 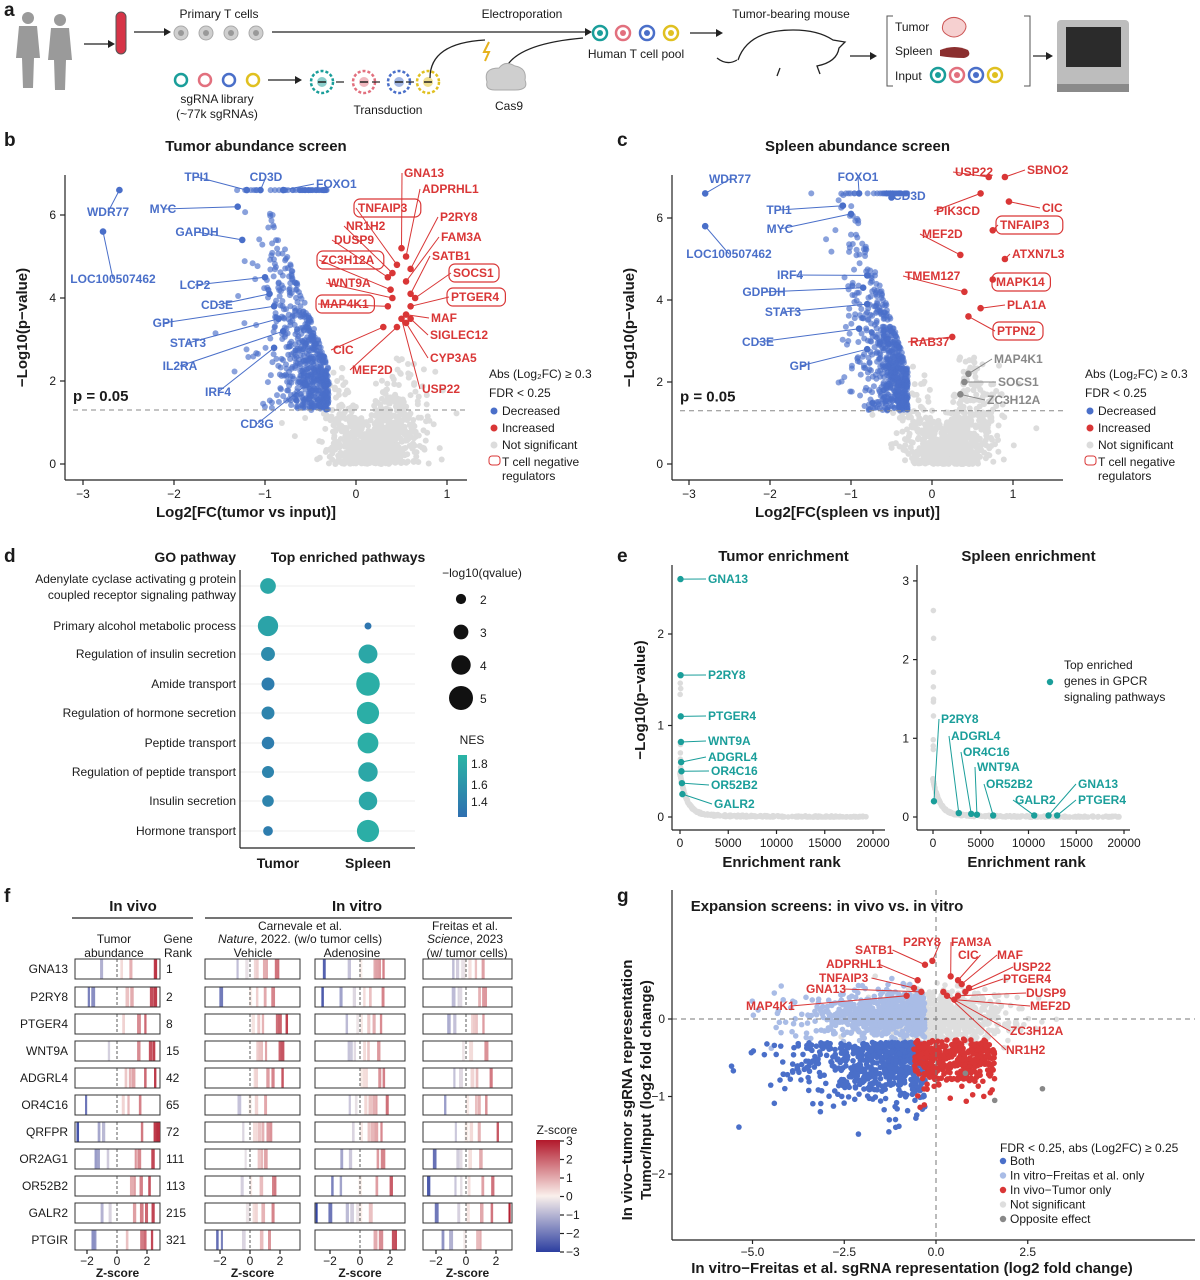 What do you see at coordinates (242, 240) in the screenshot?
I see `gene-point-GAPDH` at bounding box center [242, 240].